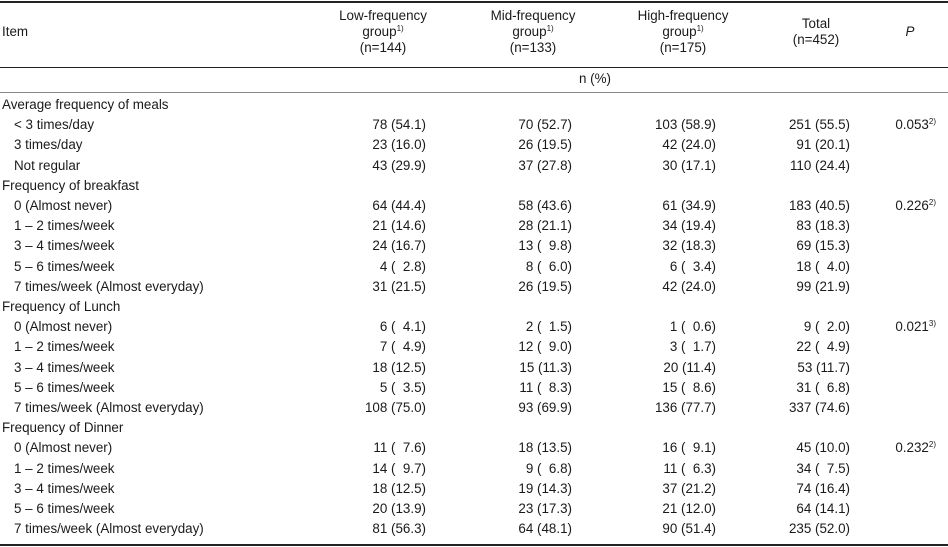 This screenshot has width=948, height=547. Describe the element at coordinates (15, 31) in the screenshot. I see `header-item: Item` at that location.